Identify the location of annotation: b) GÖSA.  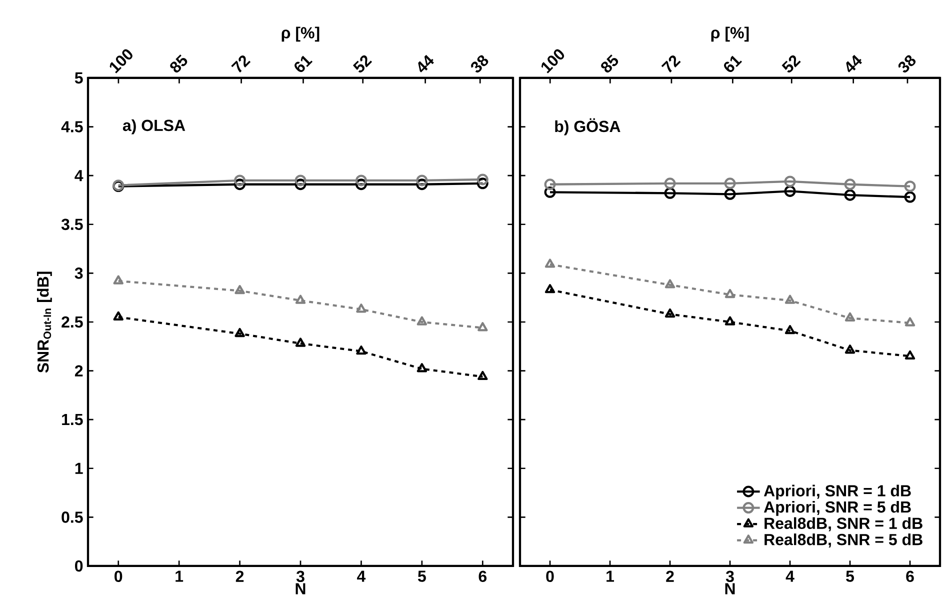
(587, 127).